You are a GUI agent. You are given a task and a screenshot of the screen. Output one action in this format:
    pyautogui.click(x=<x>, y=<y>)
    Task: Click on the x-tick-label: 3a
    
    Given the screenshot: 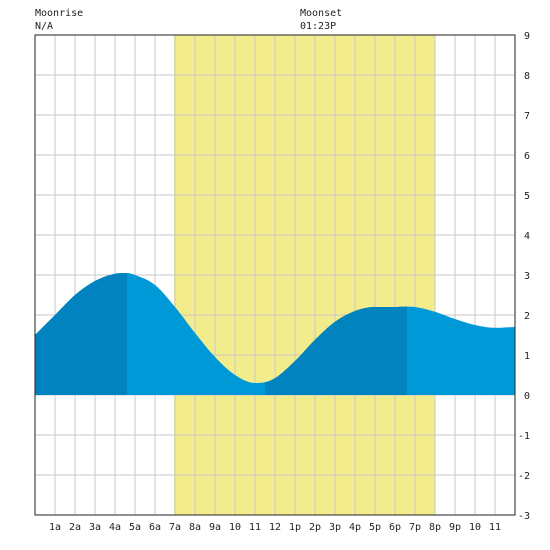 What is the action you would take?
    pyautogui.click(x=95, y=527)
    